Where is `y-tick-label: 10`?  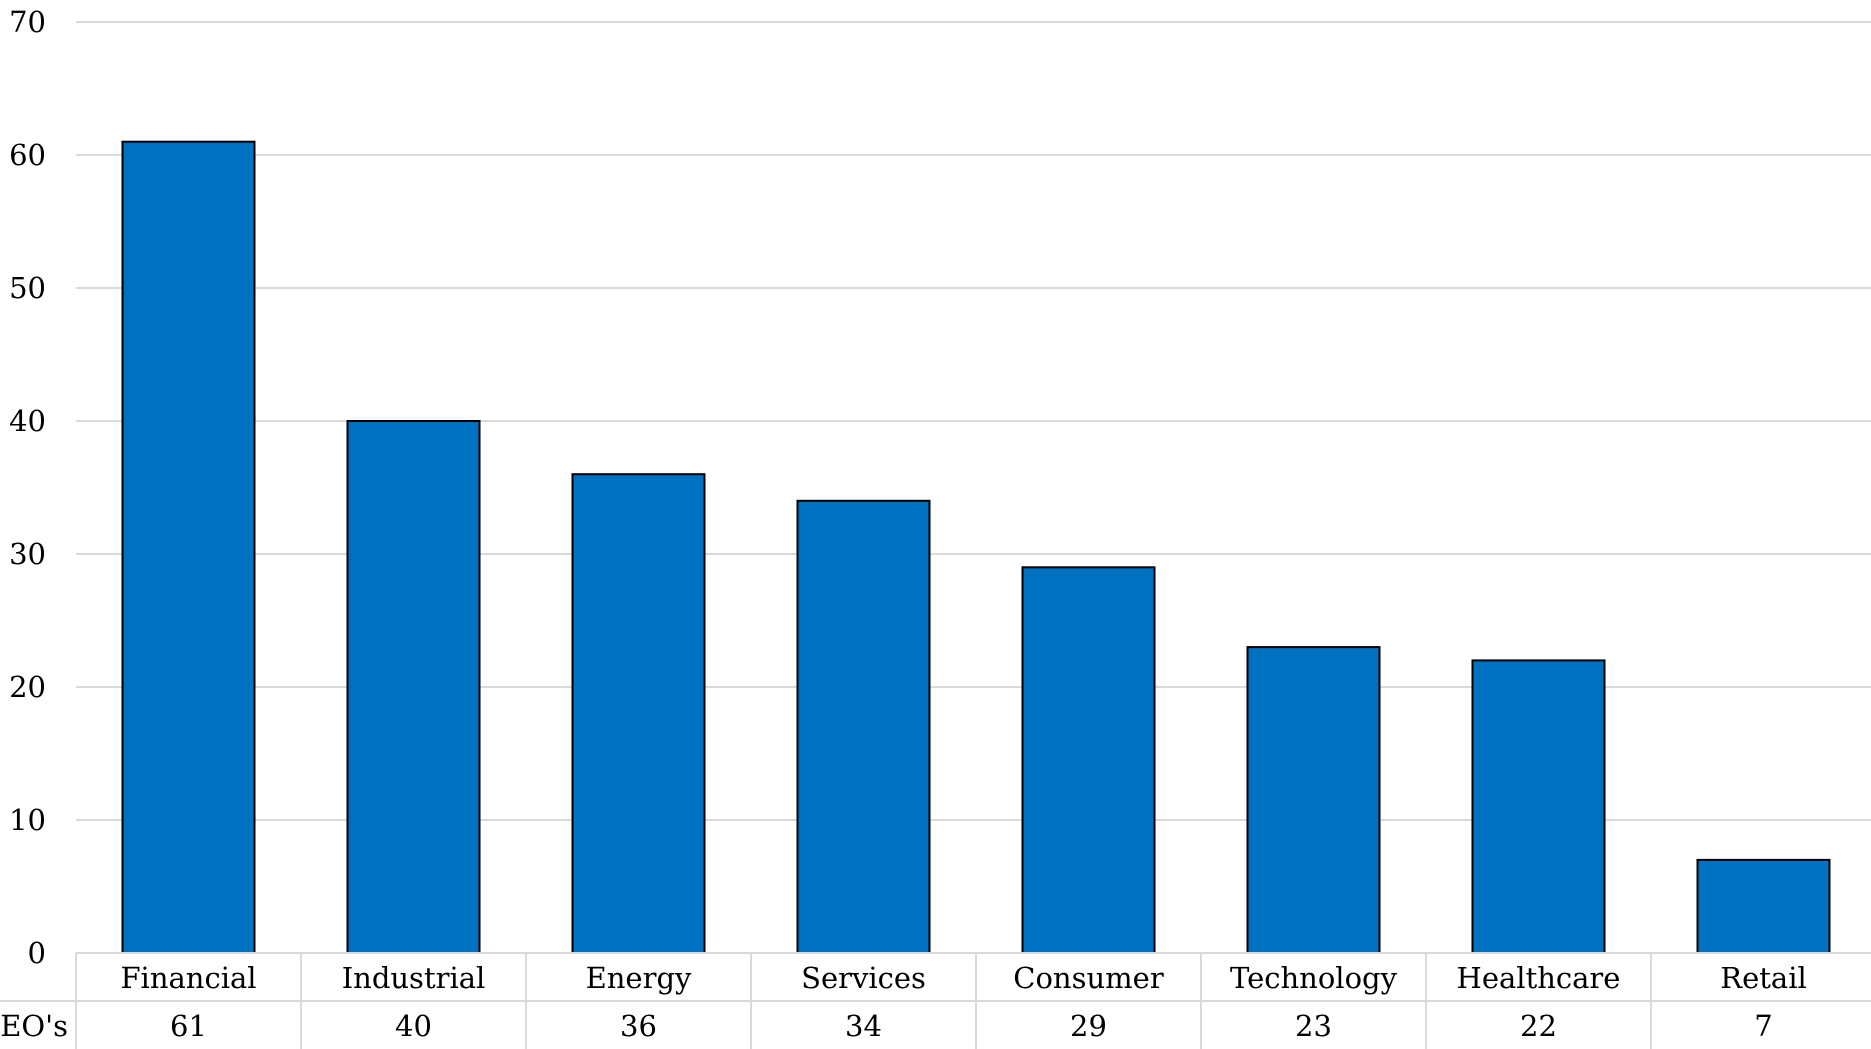
y-tick-label: 10 is located at coordinates (27, 820).